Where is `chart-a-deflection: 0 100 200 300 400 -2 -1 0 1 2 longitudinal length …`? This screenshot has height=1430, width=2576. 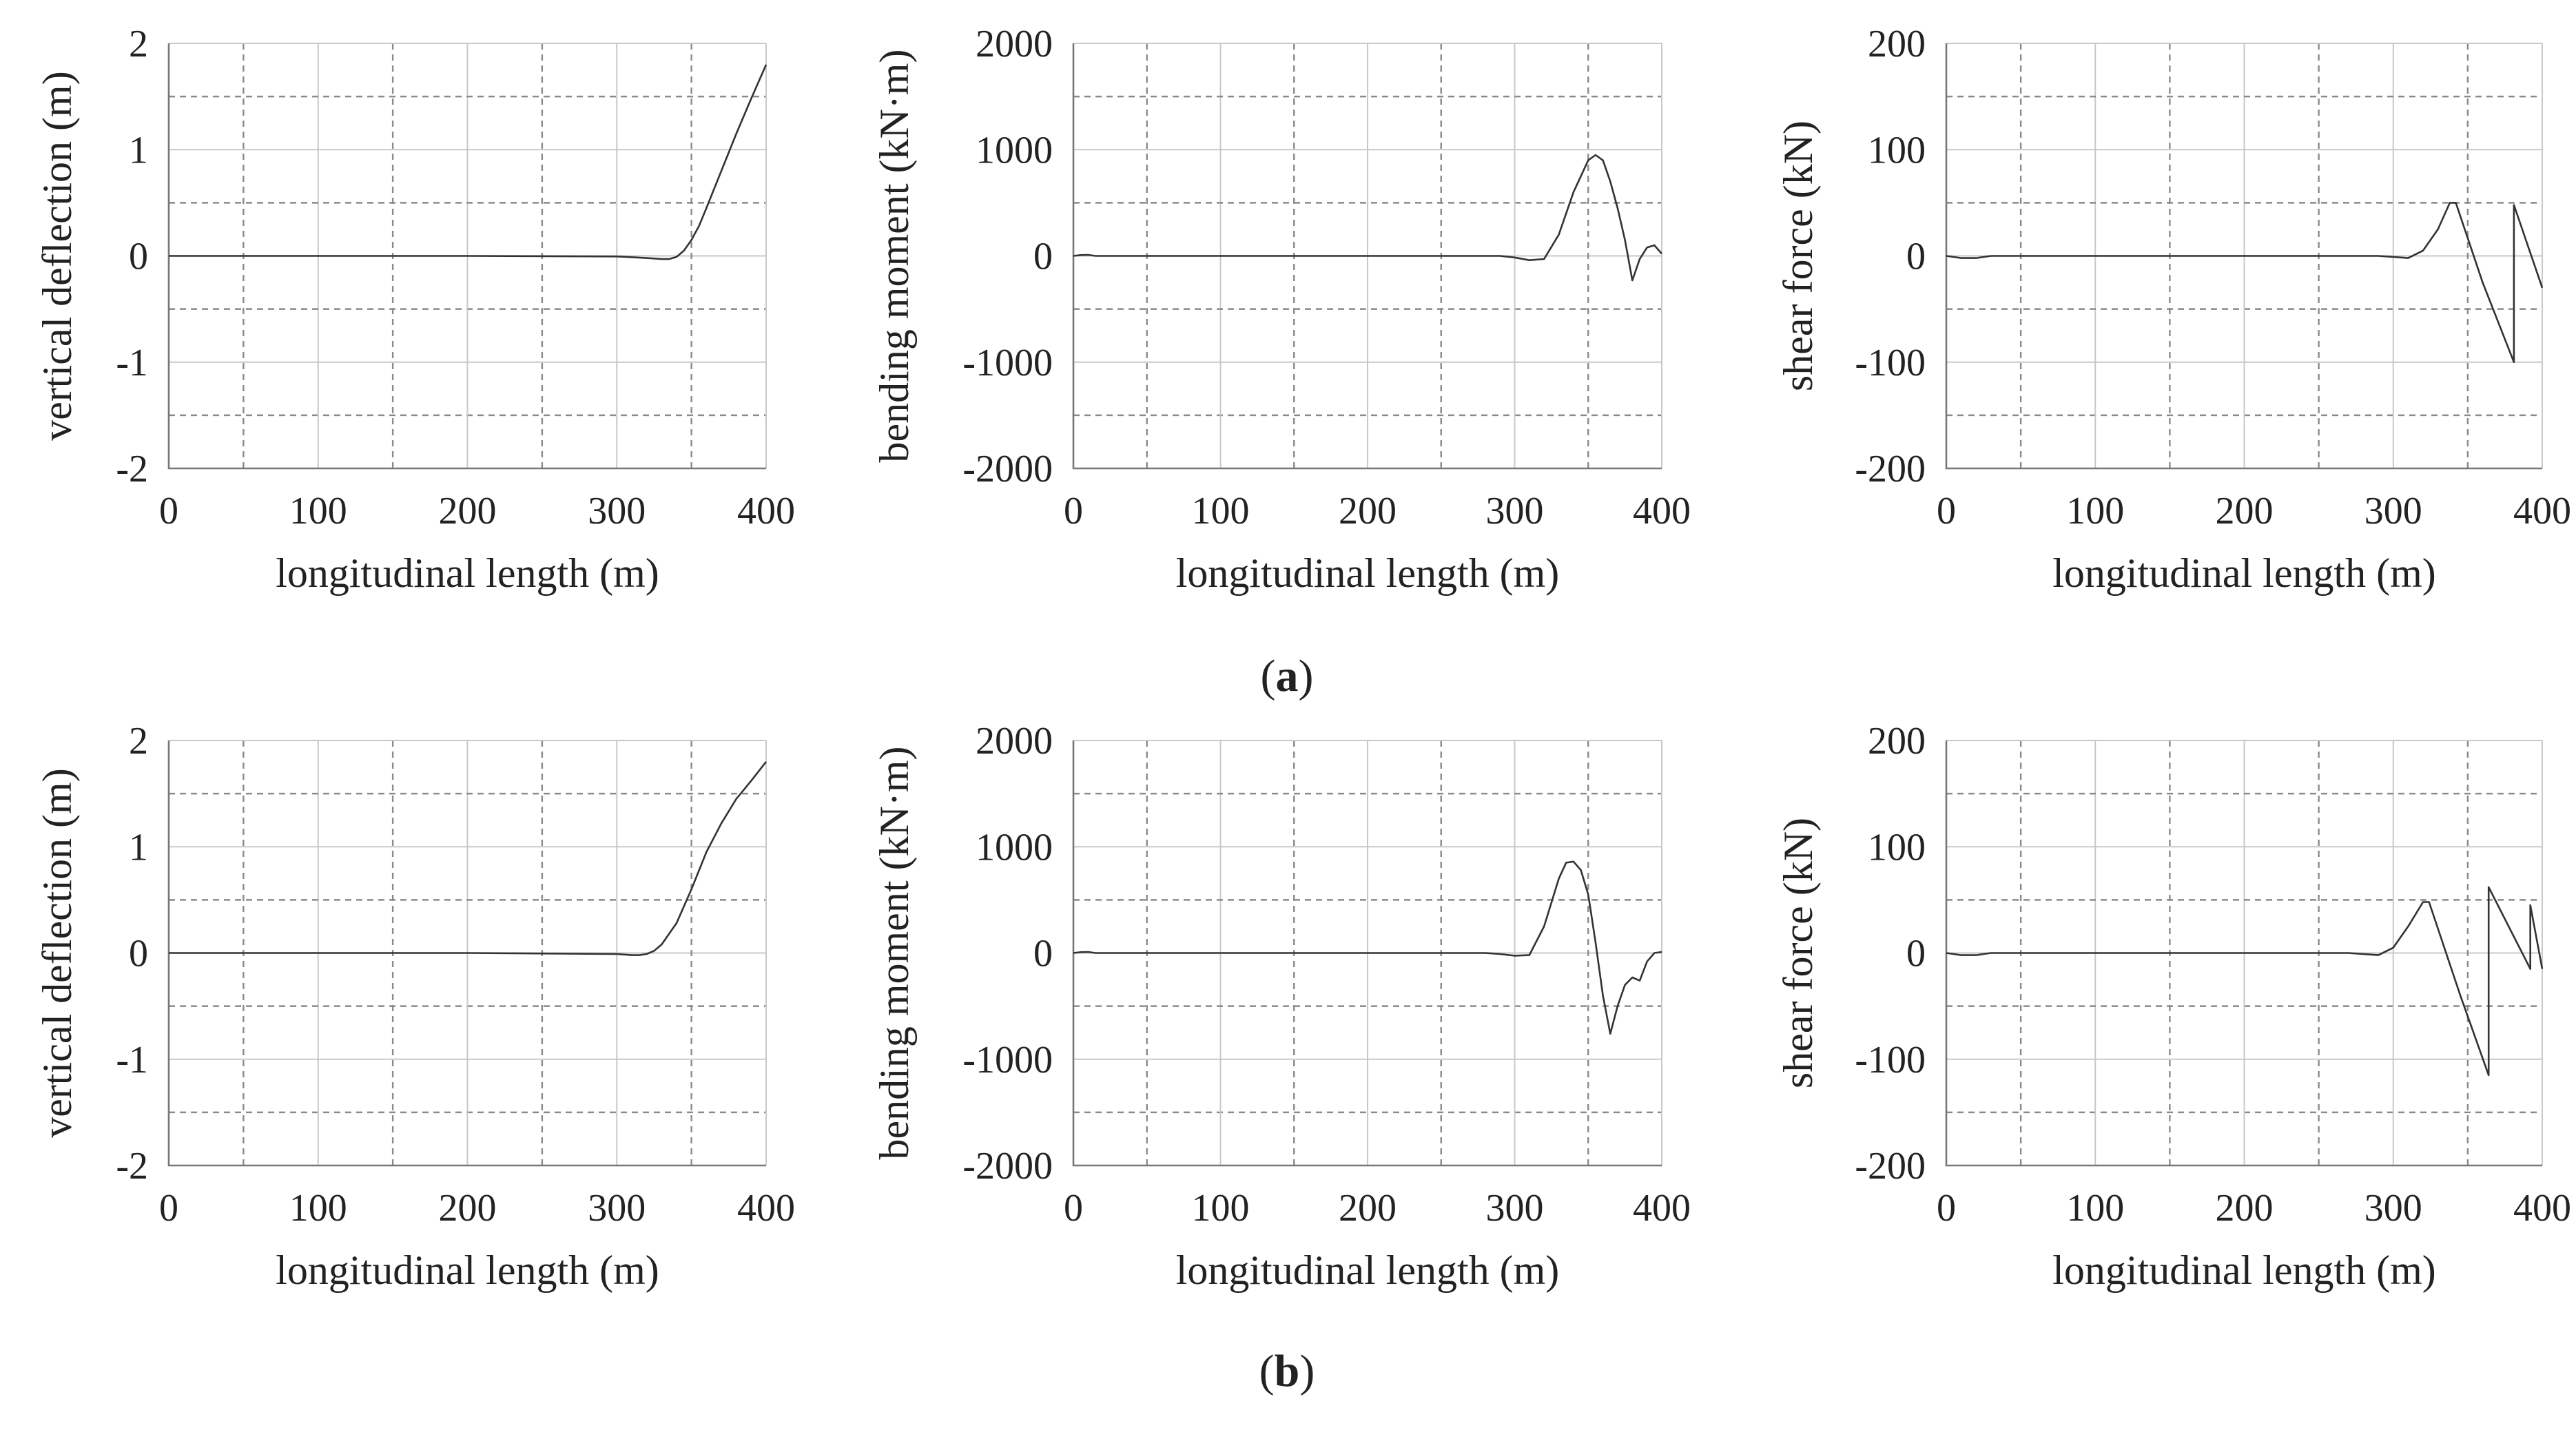 chart-a-deflection: 0 100 200 300 400 -2 -1 0 1 2 longitudinal length … is located at coordinates (414, 310).